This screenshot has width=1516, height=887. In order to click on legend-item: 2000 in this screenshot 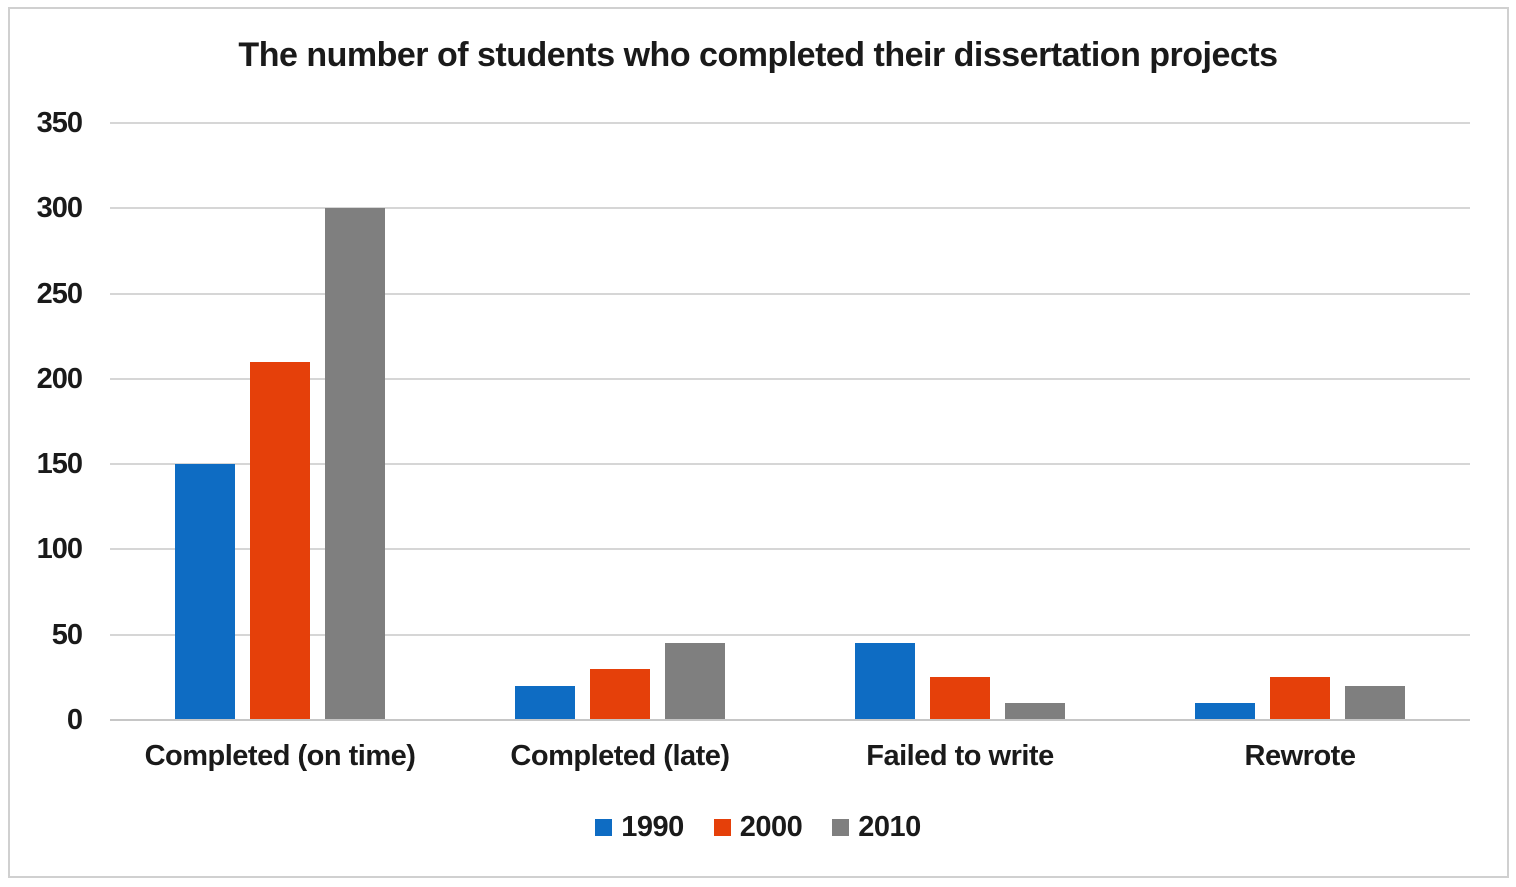, I will do `click(758, 827)`.